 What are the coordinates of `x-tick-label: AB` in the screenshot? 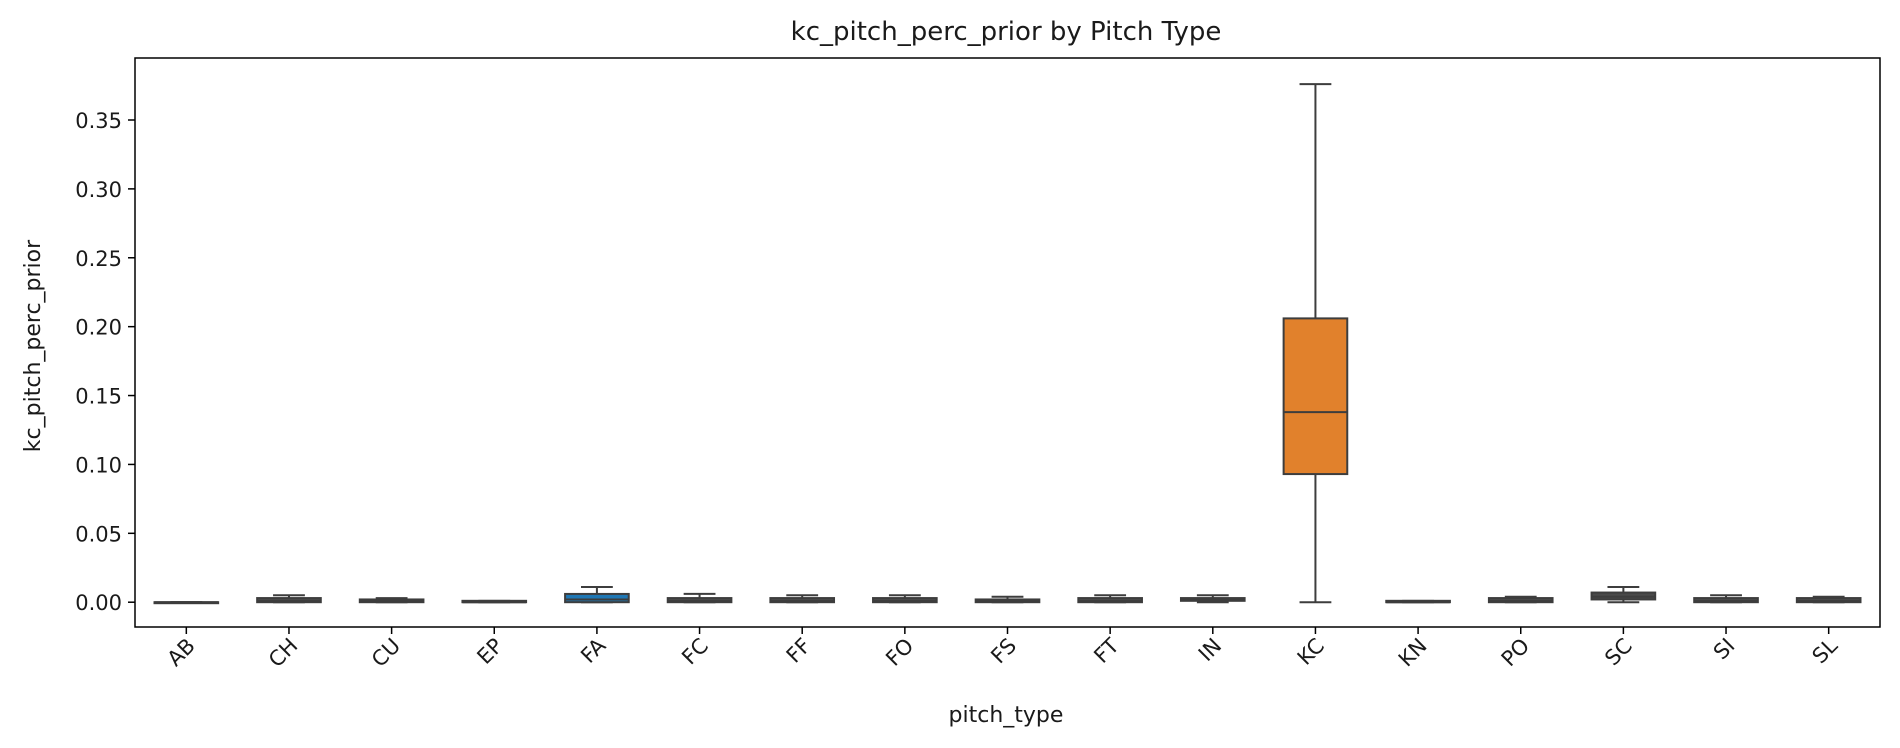 It's located at (181, 652).